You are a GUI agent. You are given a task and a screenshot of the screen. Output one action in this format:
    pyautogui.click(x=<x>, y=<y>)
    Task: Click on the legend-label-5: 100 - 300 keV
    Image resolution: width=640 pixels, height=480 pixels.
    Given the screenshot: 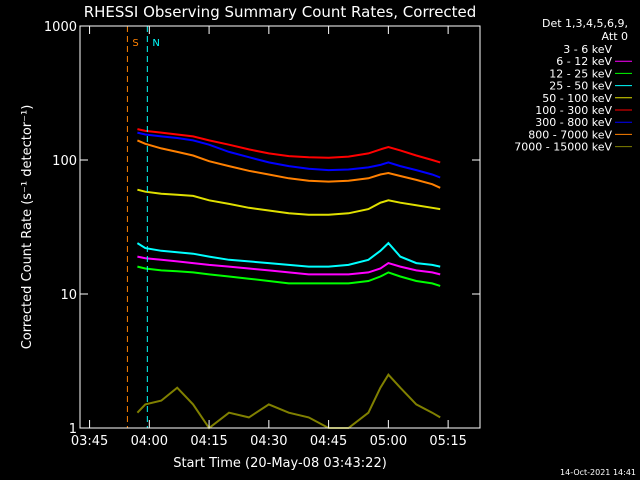 What is the action you would take?
    pyautogui.click(x=573, y=110)
    